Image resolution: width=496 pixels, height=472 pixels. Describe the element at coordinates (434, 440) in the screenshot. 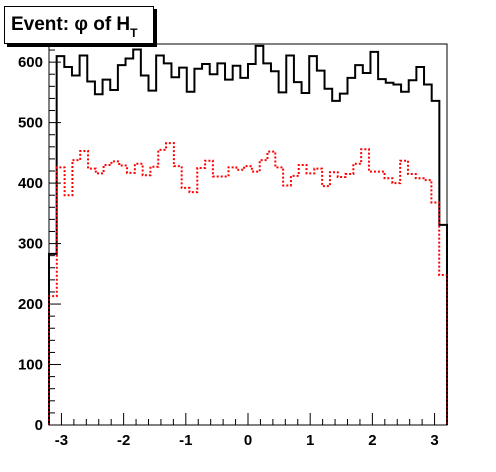

I see `x-tick-label: 3` at that location.